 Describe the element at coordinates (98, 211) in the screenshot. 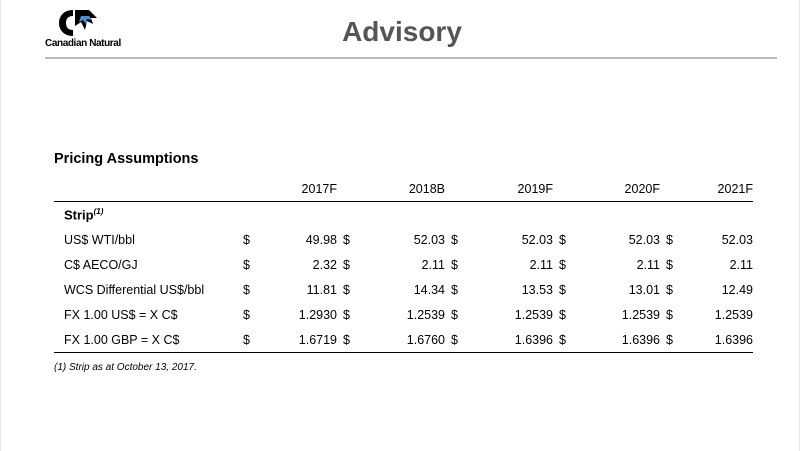

I see `footnote-ref: (1)` at that location.